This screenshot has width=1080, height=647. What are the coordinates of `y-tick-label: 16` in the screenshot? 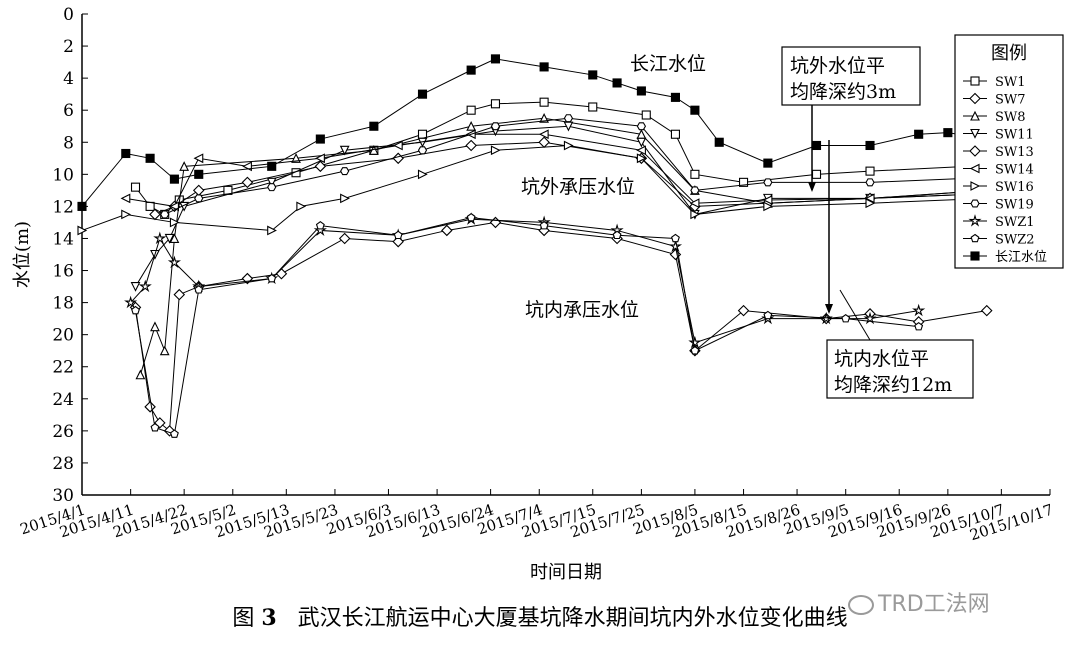 It's located at (63, 272).